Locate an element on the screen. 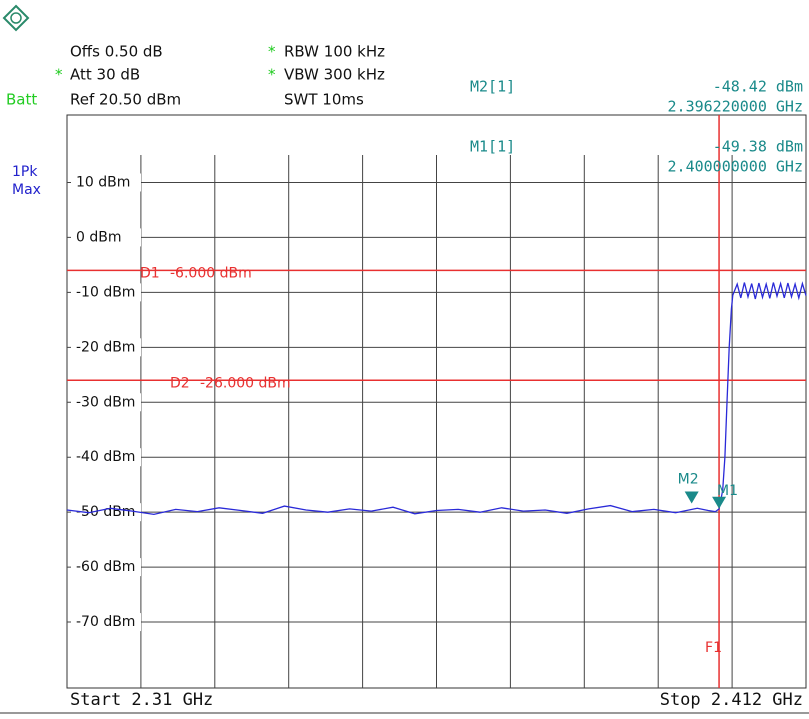 The image size is (809, 719). y-tick-label: -20 dBm is located at coordinates (105, 347).